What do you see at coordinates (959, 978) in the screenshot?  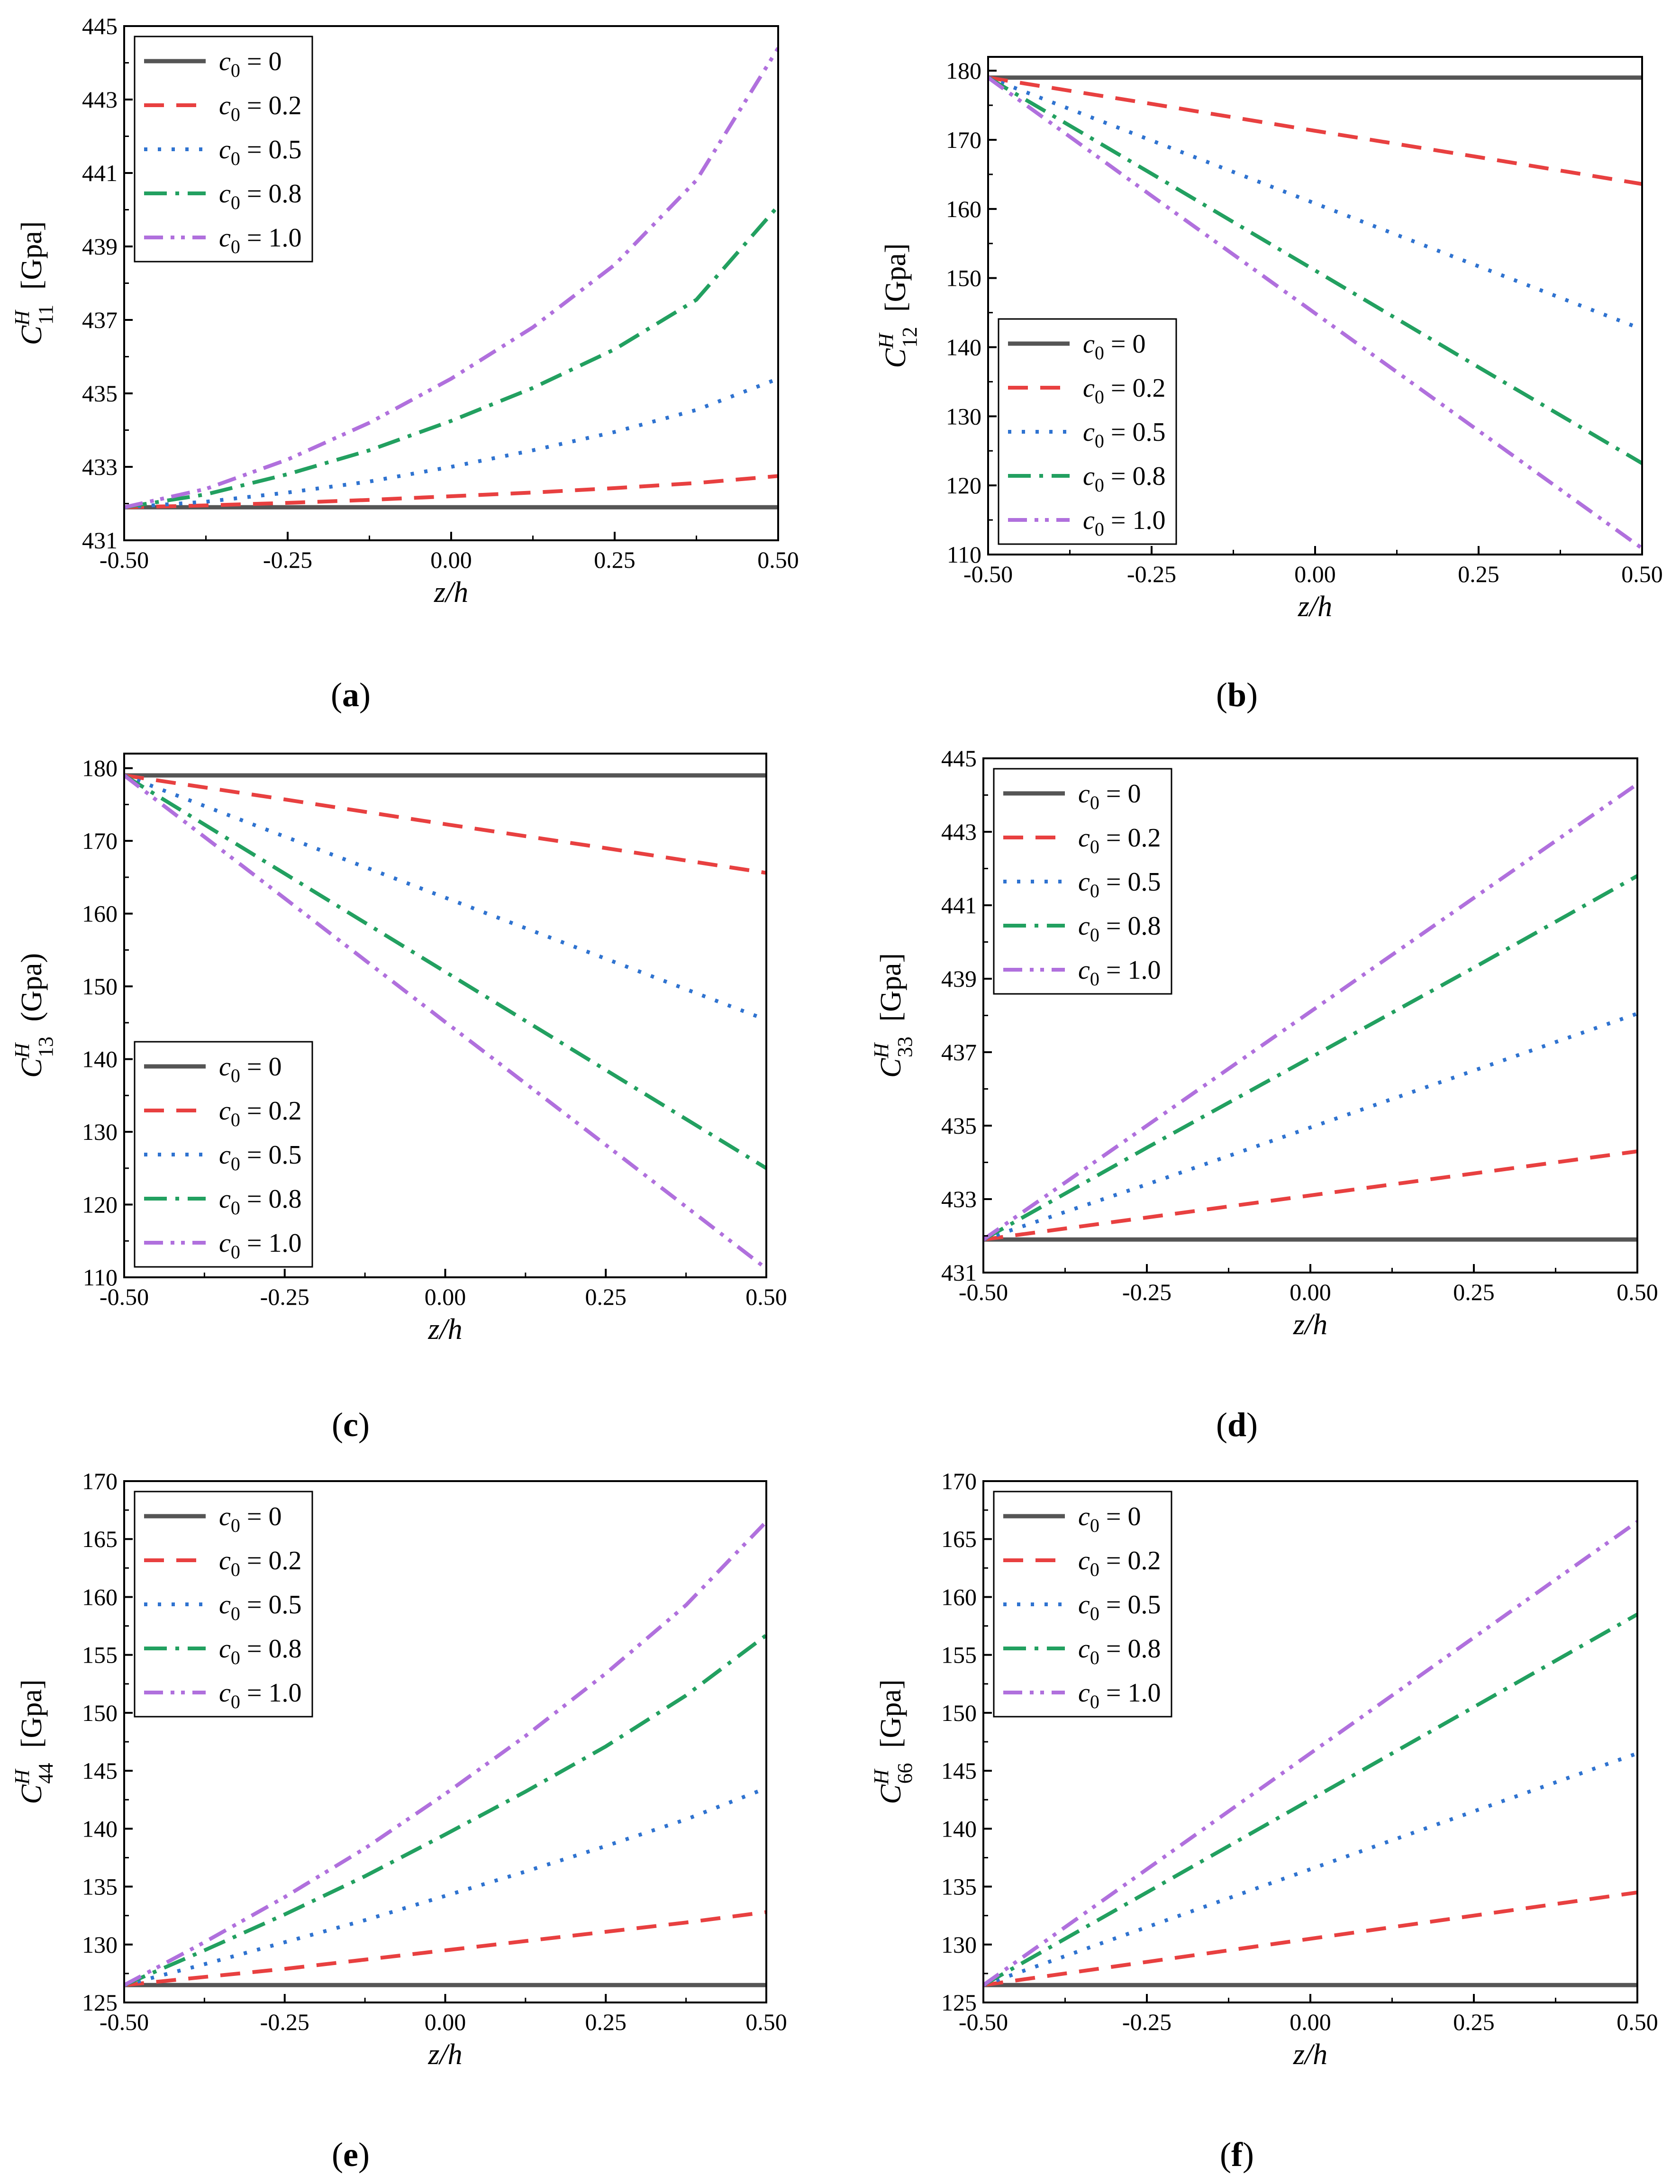 I see `y-tick-label: 439` at bounding box center [959, 978].